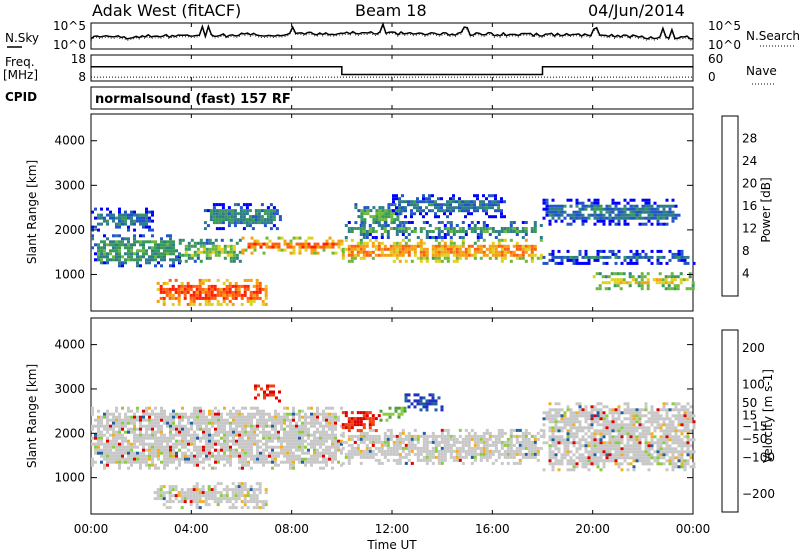 The image size is (800, 554). What do you see at coordinates (32, 212) in the screenshot?
I see `power-y-axis-label: Slant Range [km]` at bounding box center [32, 212].